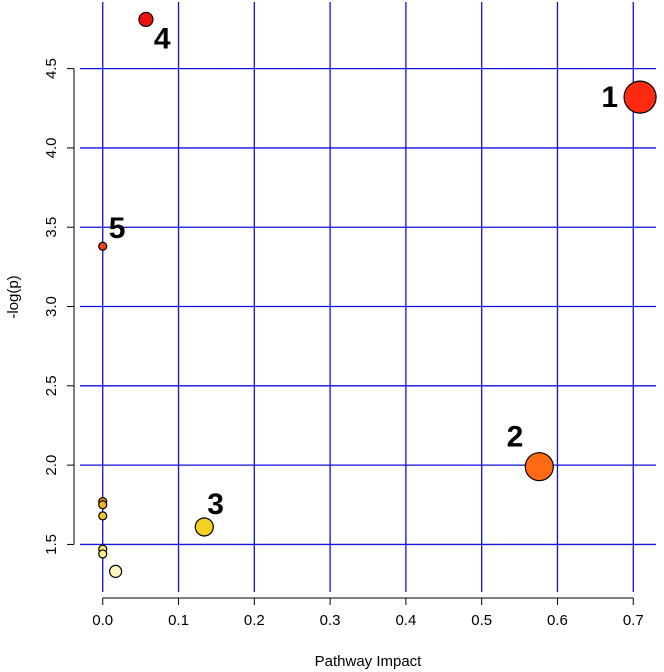 This screenshot has height=672, width=664. What do you see at coordinates (51, 465) in the screenshot?
I see `y-tick-label: 2.0` at bounding box center [51, 465].